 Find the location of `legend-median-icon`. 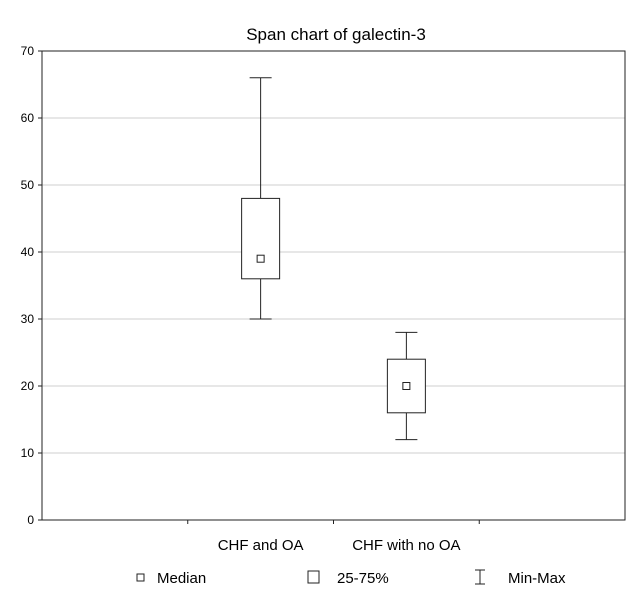

legend-median-icon is located at coordinates (140, 577).